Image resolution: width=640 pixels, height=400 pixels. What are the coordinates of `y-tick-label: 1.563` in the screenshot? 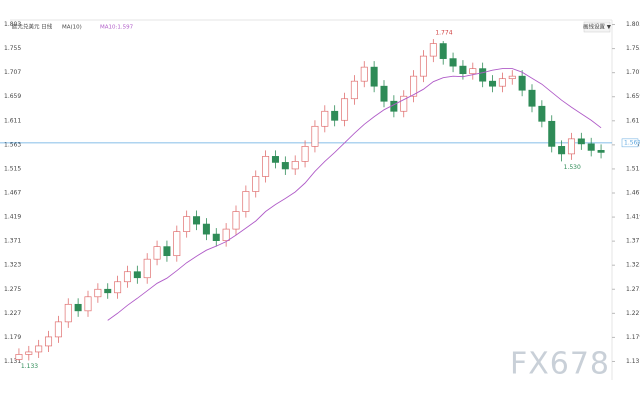 It's located at (12, 144).